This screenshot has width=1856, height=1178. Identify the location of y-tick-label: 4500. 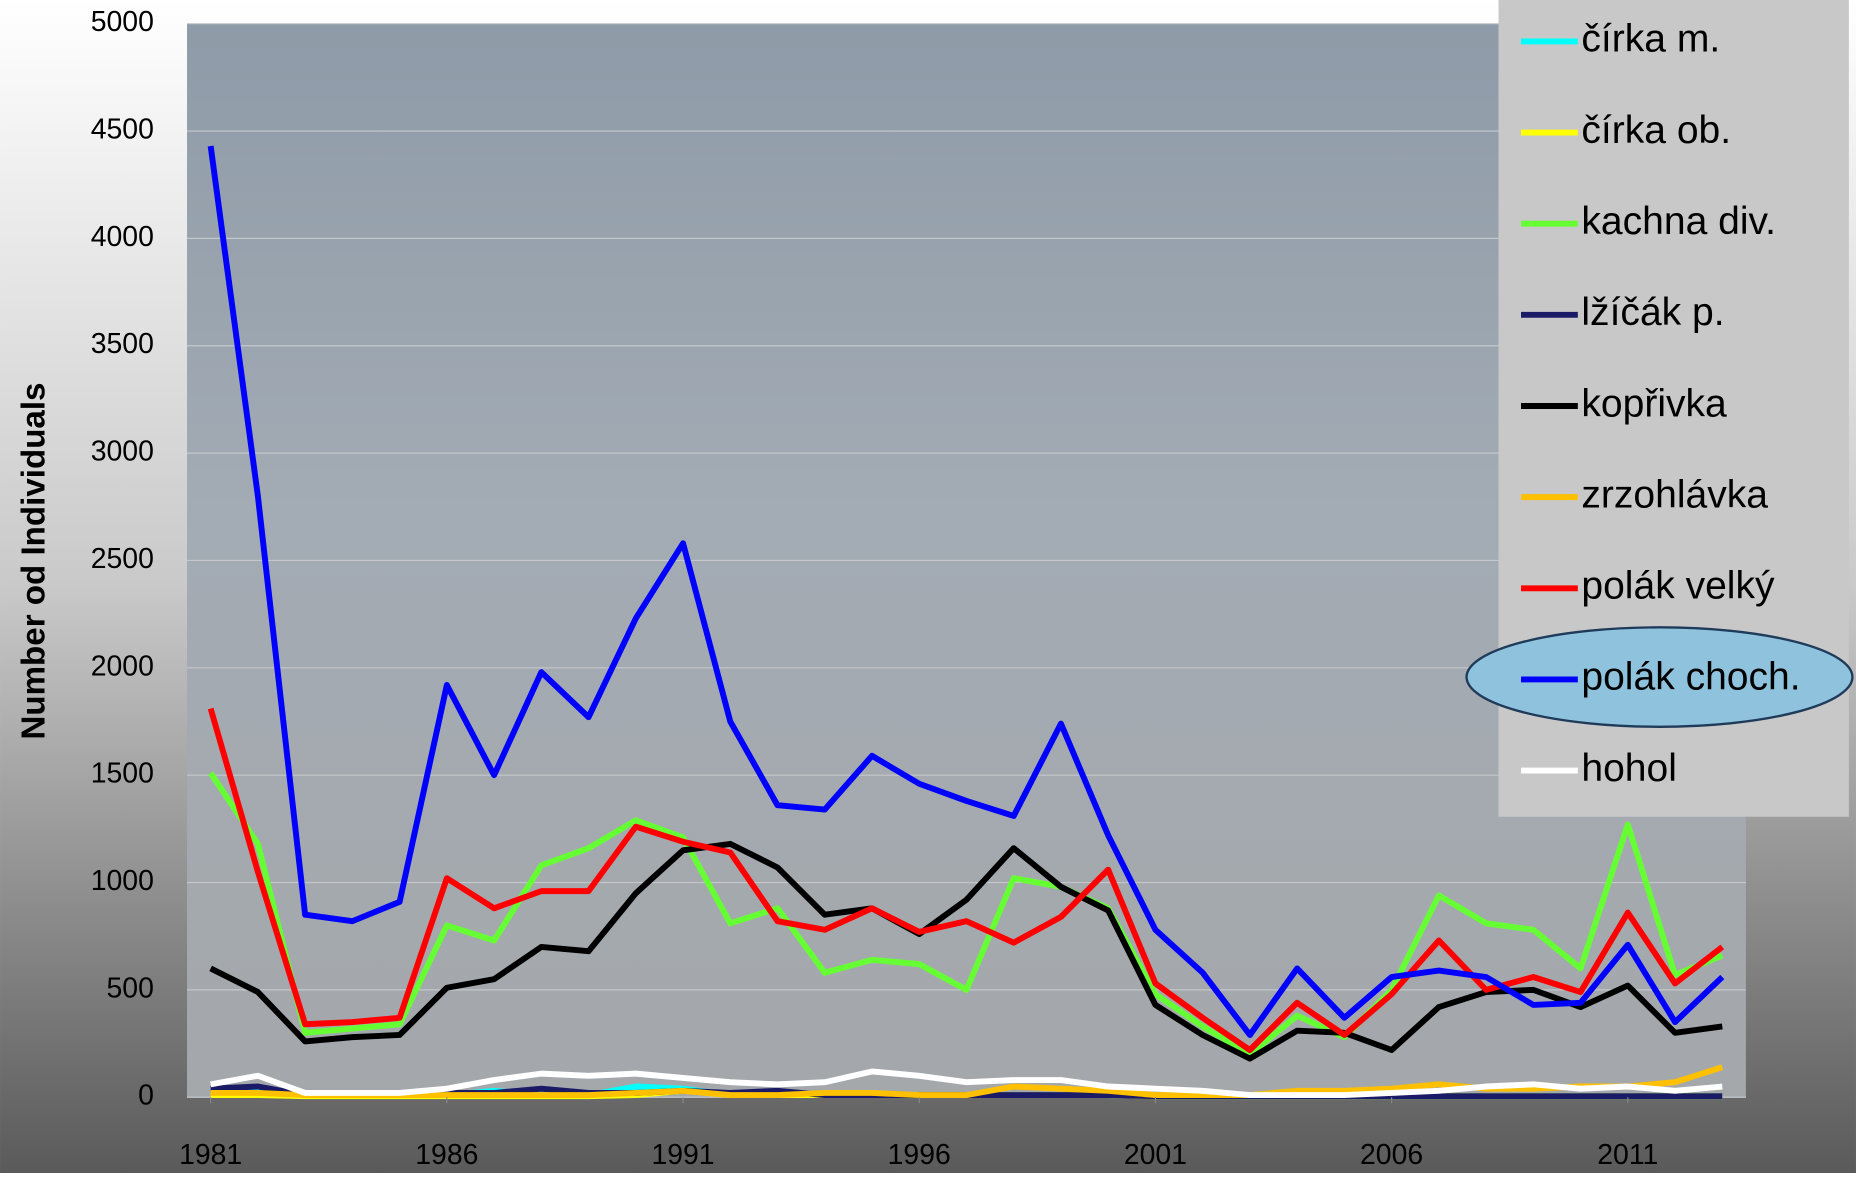
(122, 130).